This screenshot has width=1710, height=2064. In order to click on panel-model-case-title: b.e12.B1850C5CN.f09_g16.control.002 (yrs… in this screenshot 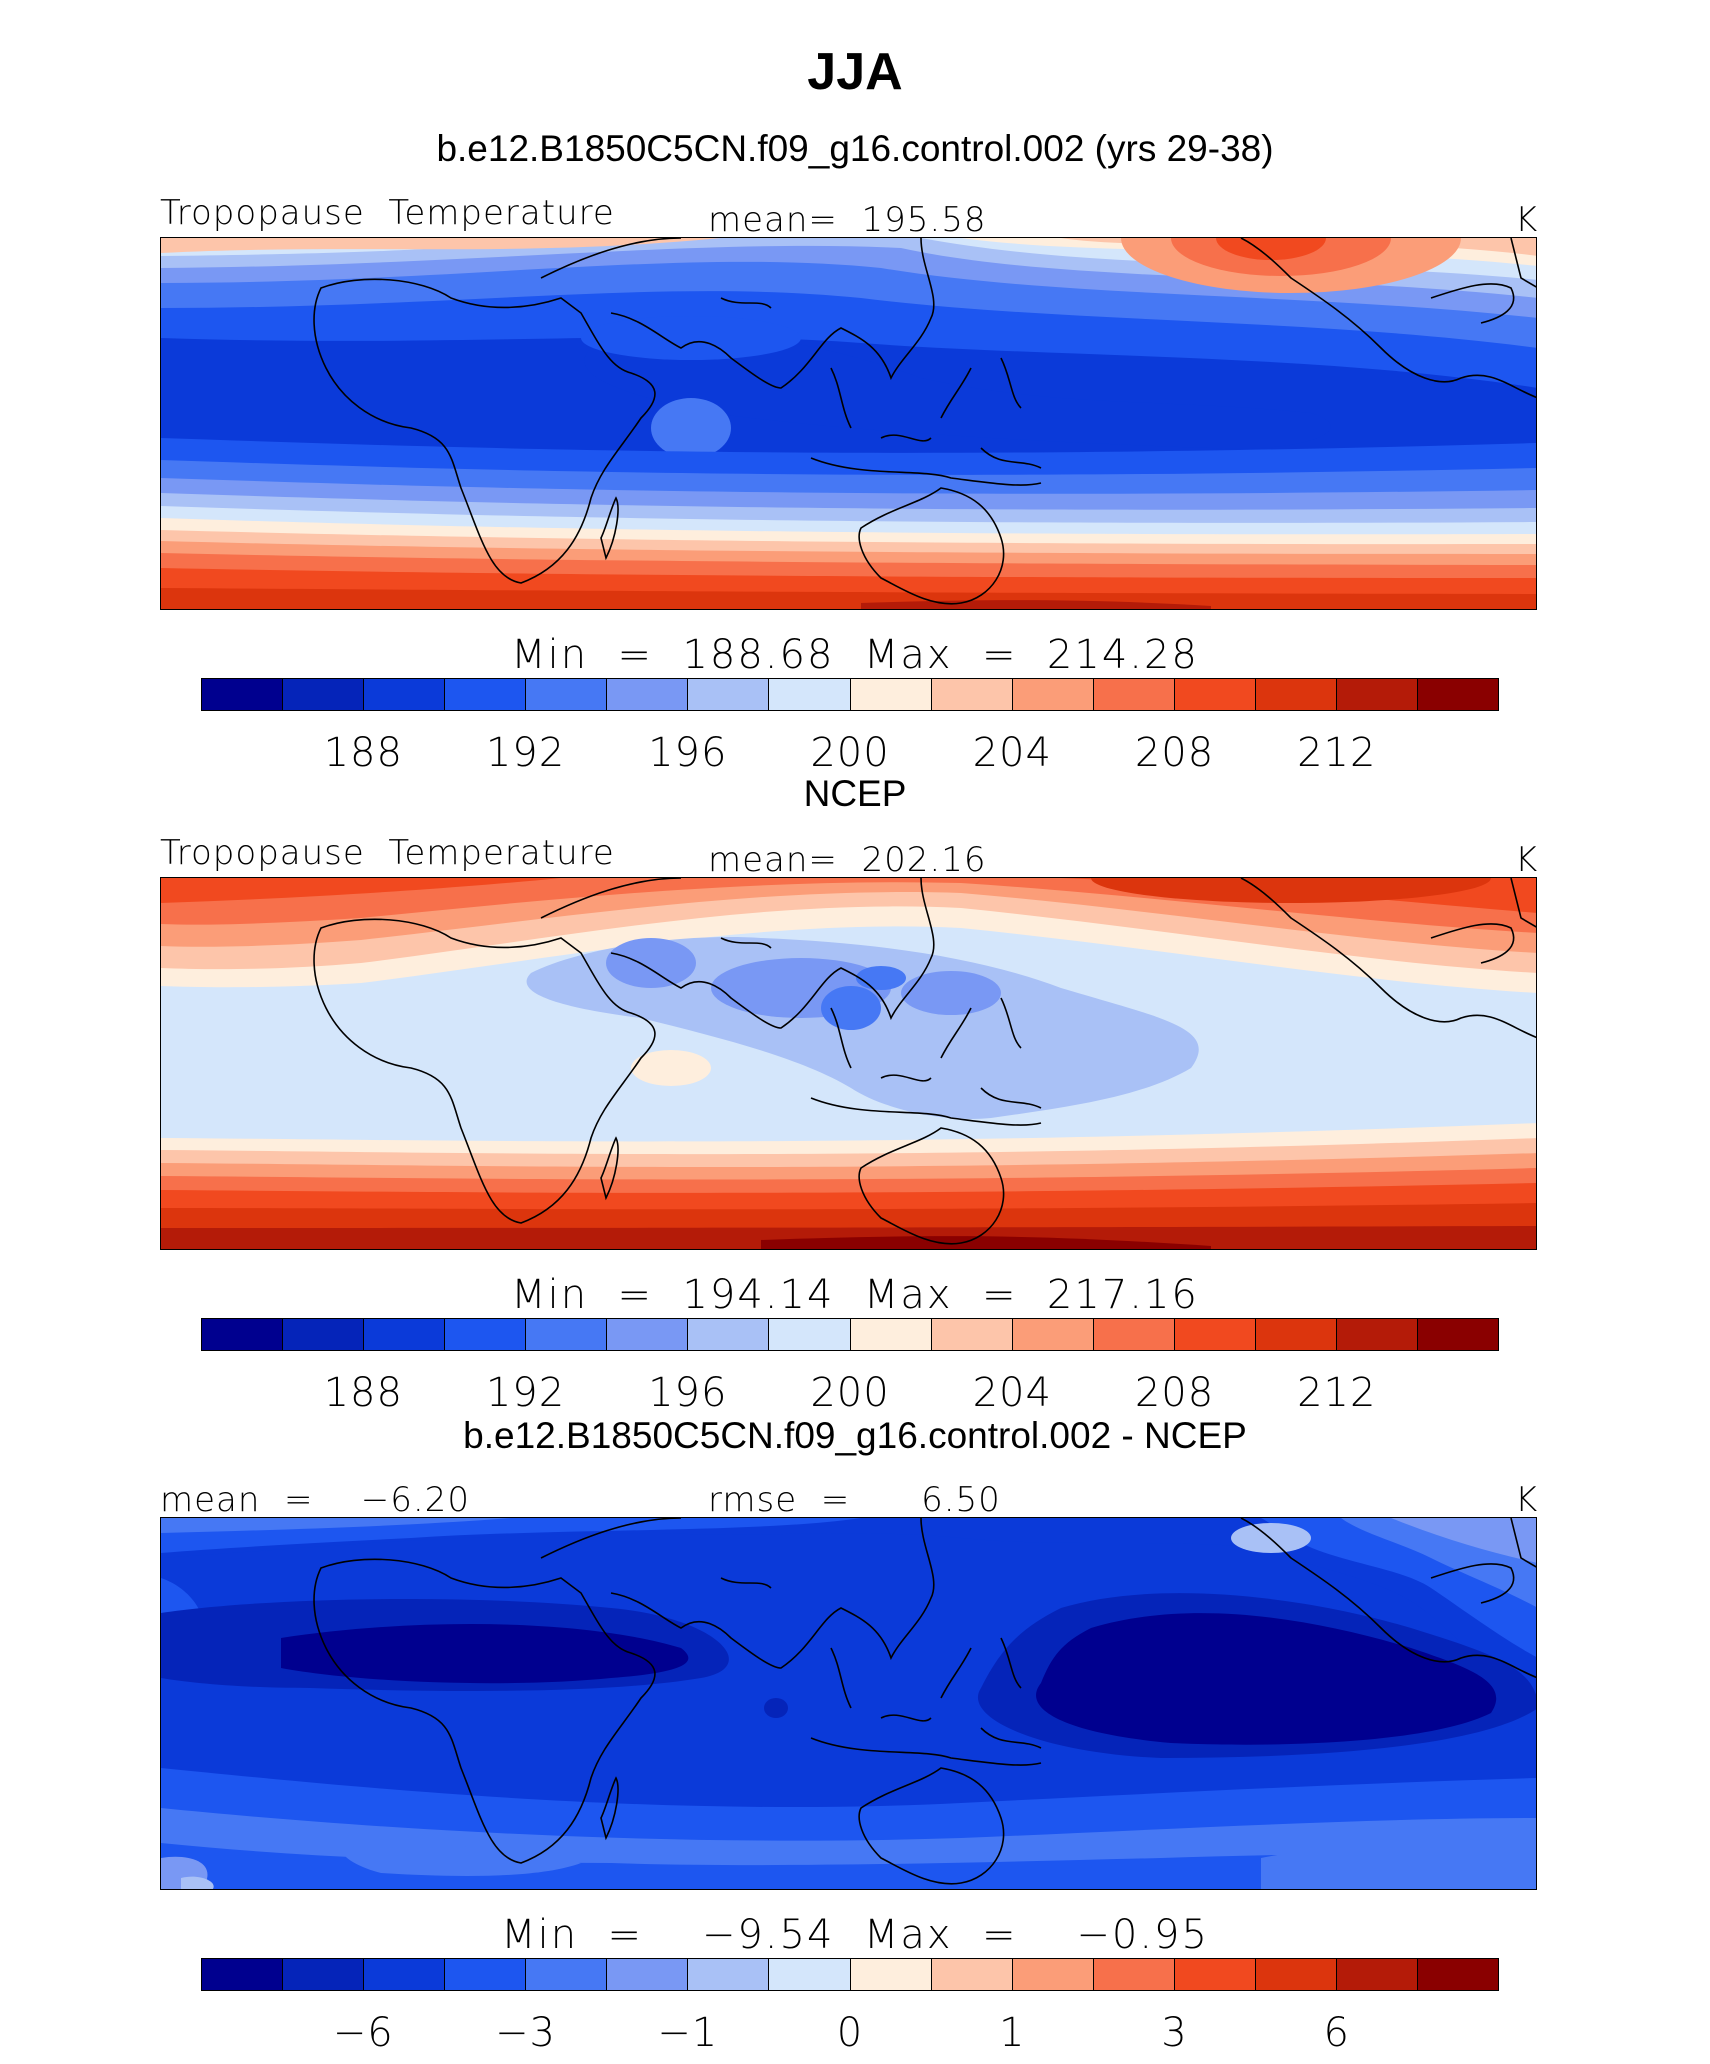, I will do `click(855, 148)`.